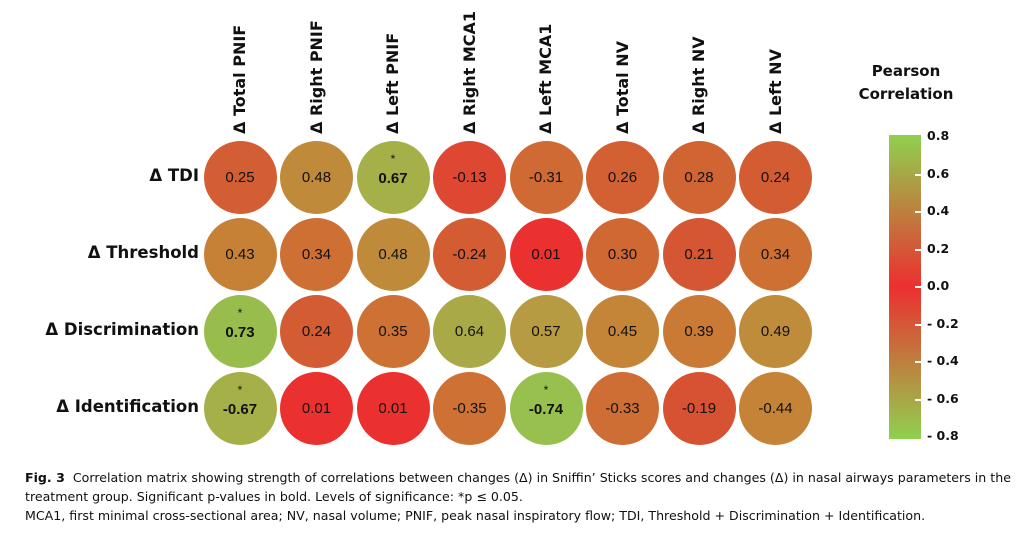 This screenshot has height=546, width=1026. I want to click on correlation-value: 0.35, so click(393, 331).